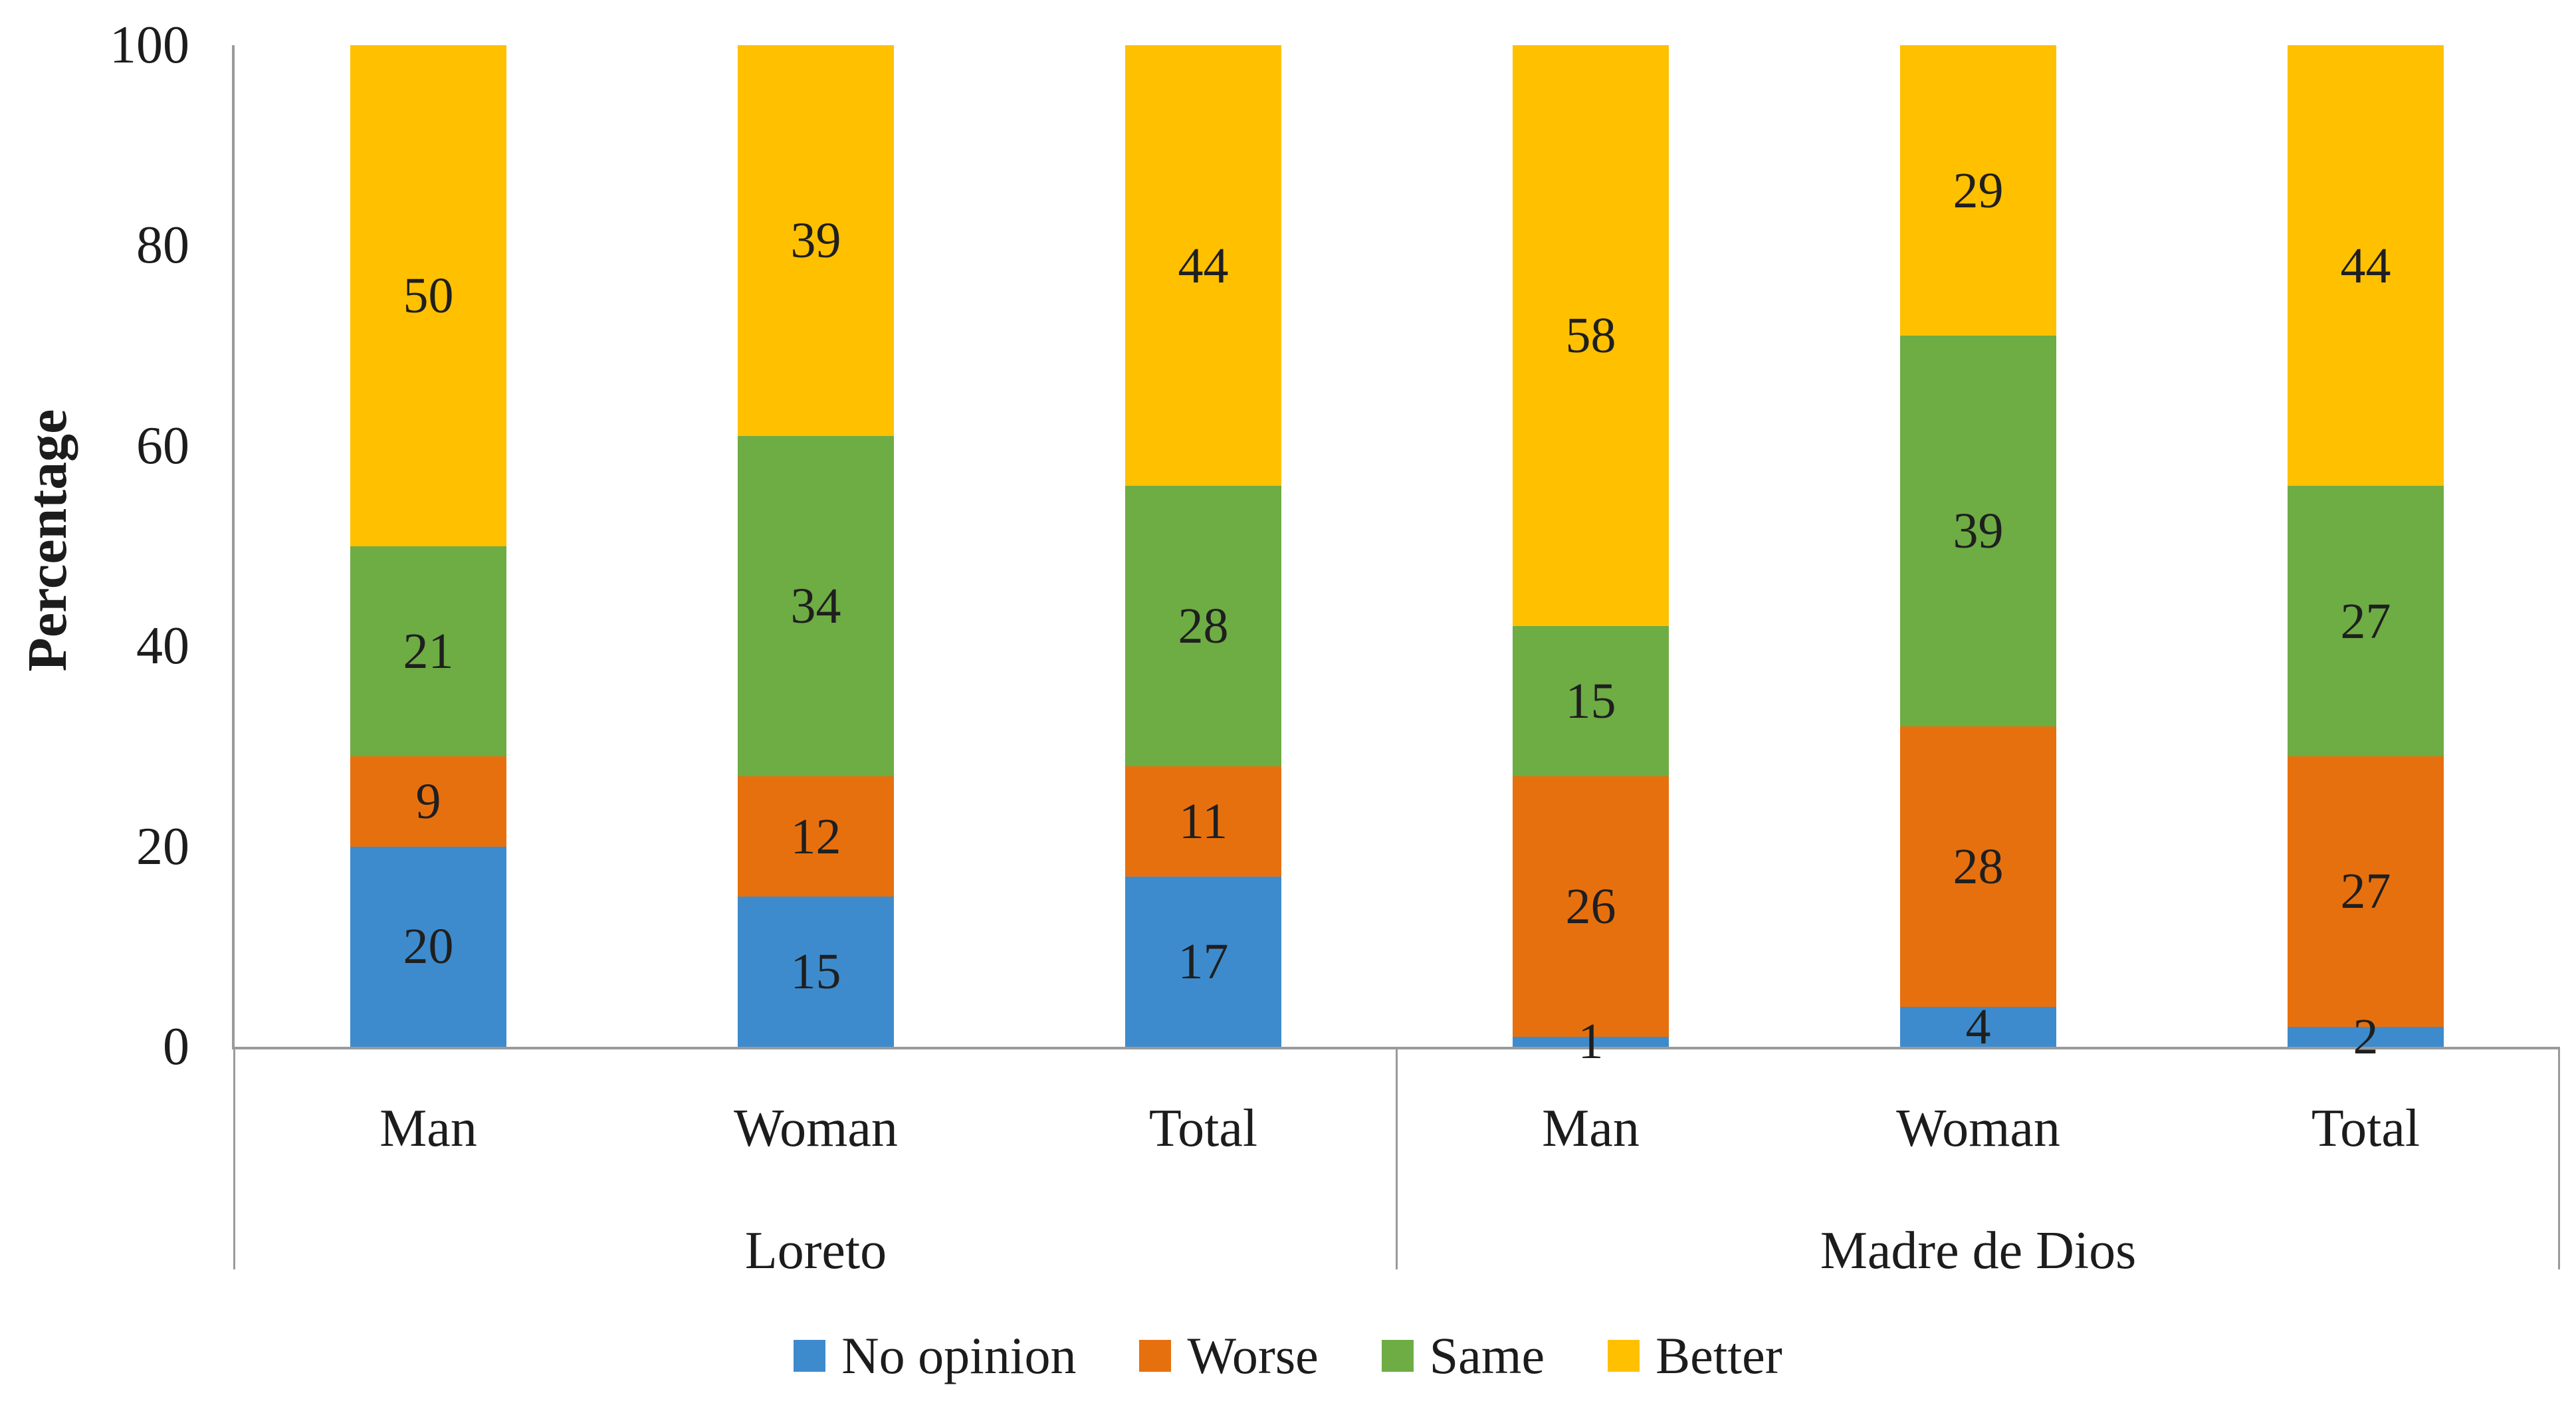 Image resolution: width=2576 pixels, height=1407 pixels. I want to click on y-axis-line, so click(233, 546).